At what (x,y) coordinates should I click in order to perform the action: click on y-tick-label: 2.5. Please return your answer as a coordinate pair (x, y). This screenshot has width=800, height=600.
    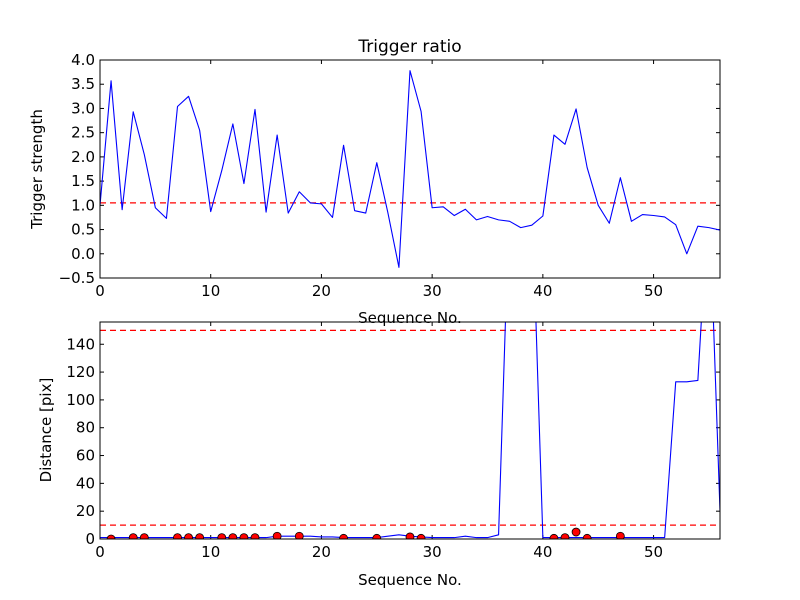
    Looking at the image, I should click on (83, 133).